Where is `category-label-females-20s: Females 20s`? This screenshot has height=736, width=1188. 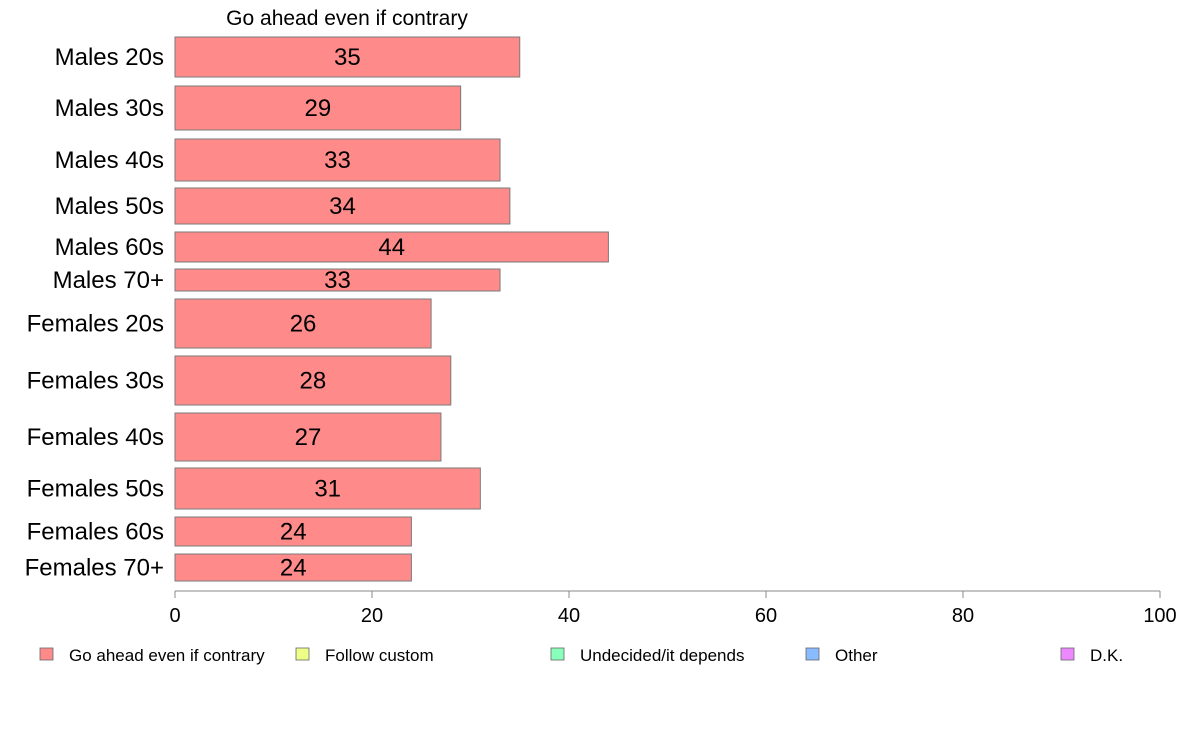 category-label-females-20s: Females 20s is located at coordinates (95, 324).